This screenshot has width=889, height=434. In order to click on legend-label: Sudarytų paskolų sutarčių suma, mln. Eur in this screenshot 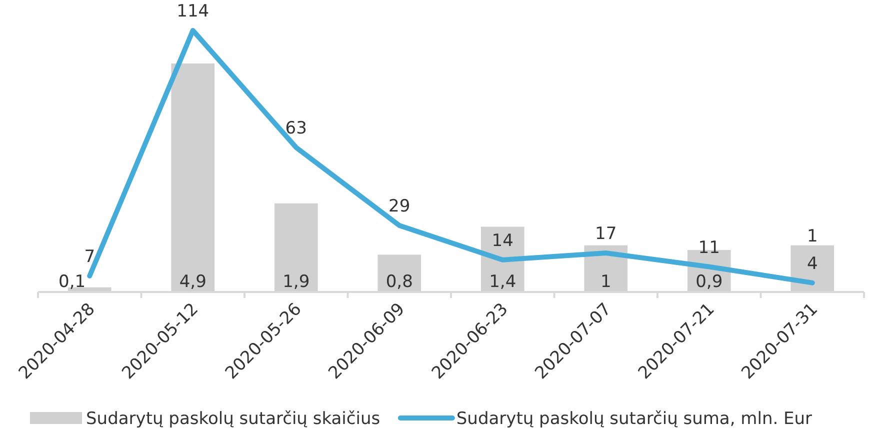, I will do `click(634, 419)`.